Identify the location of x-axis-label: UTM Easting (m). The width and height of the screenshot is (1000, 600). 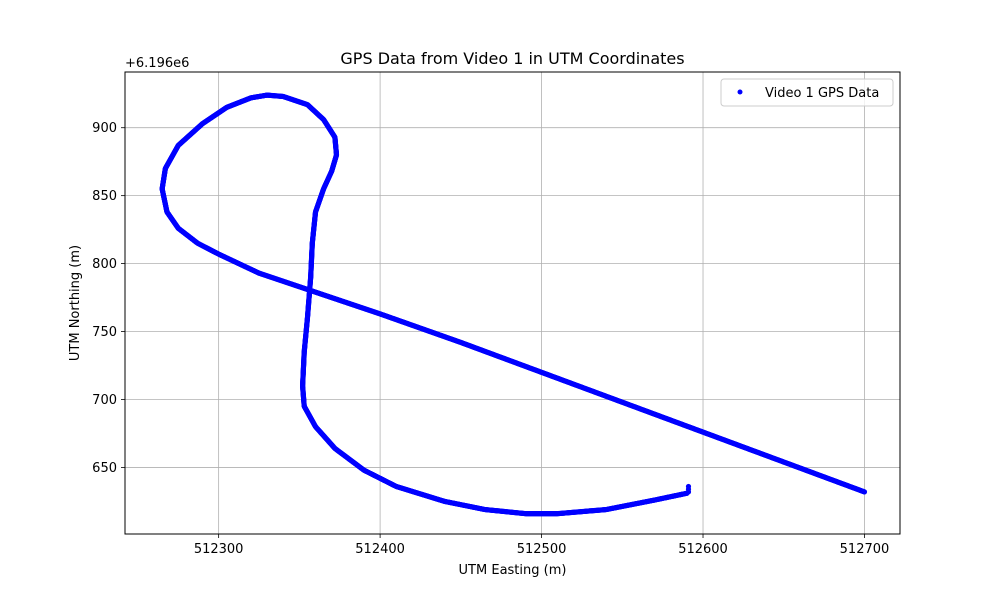
(513, 570).